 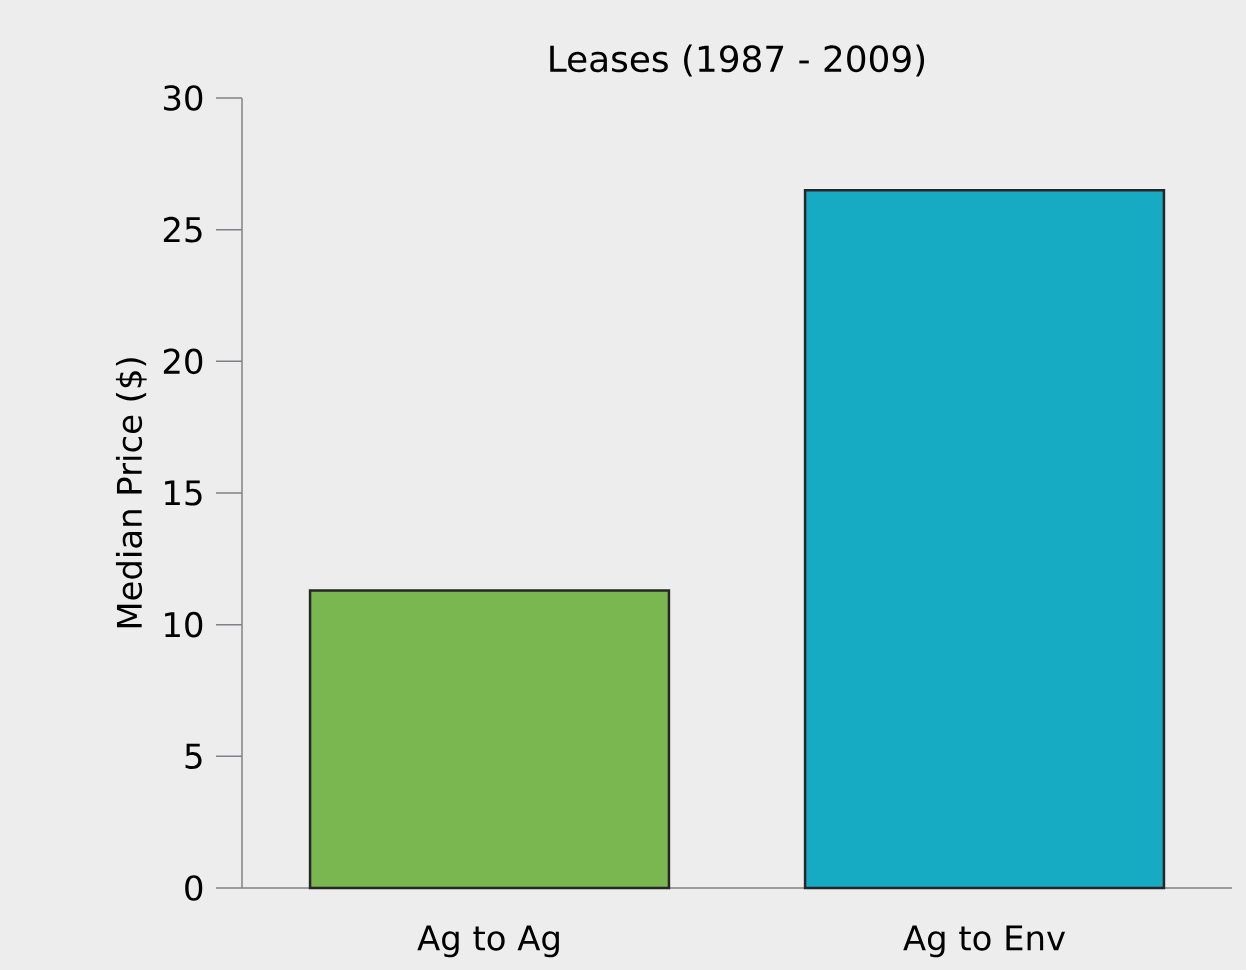 I want to click on y-tick-label: 15, so click(x=183, y=493).